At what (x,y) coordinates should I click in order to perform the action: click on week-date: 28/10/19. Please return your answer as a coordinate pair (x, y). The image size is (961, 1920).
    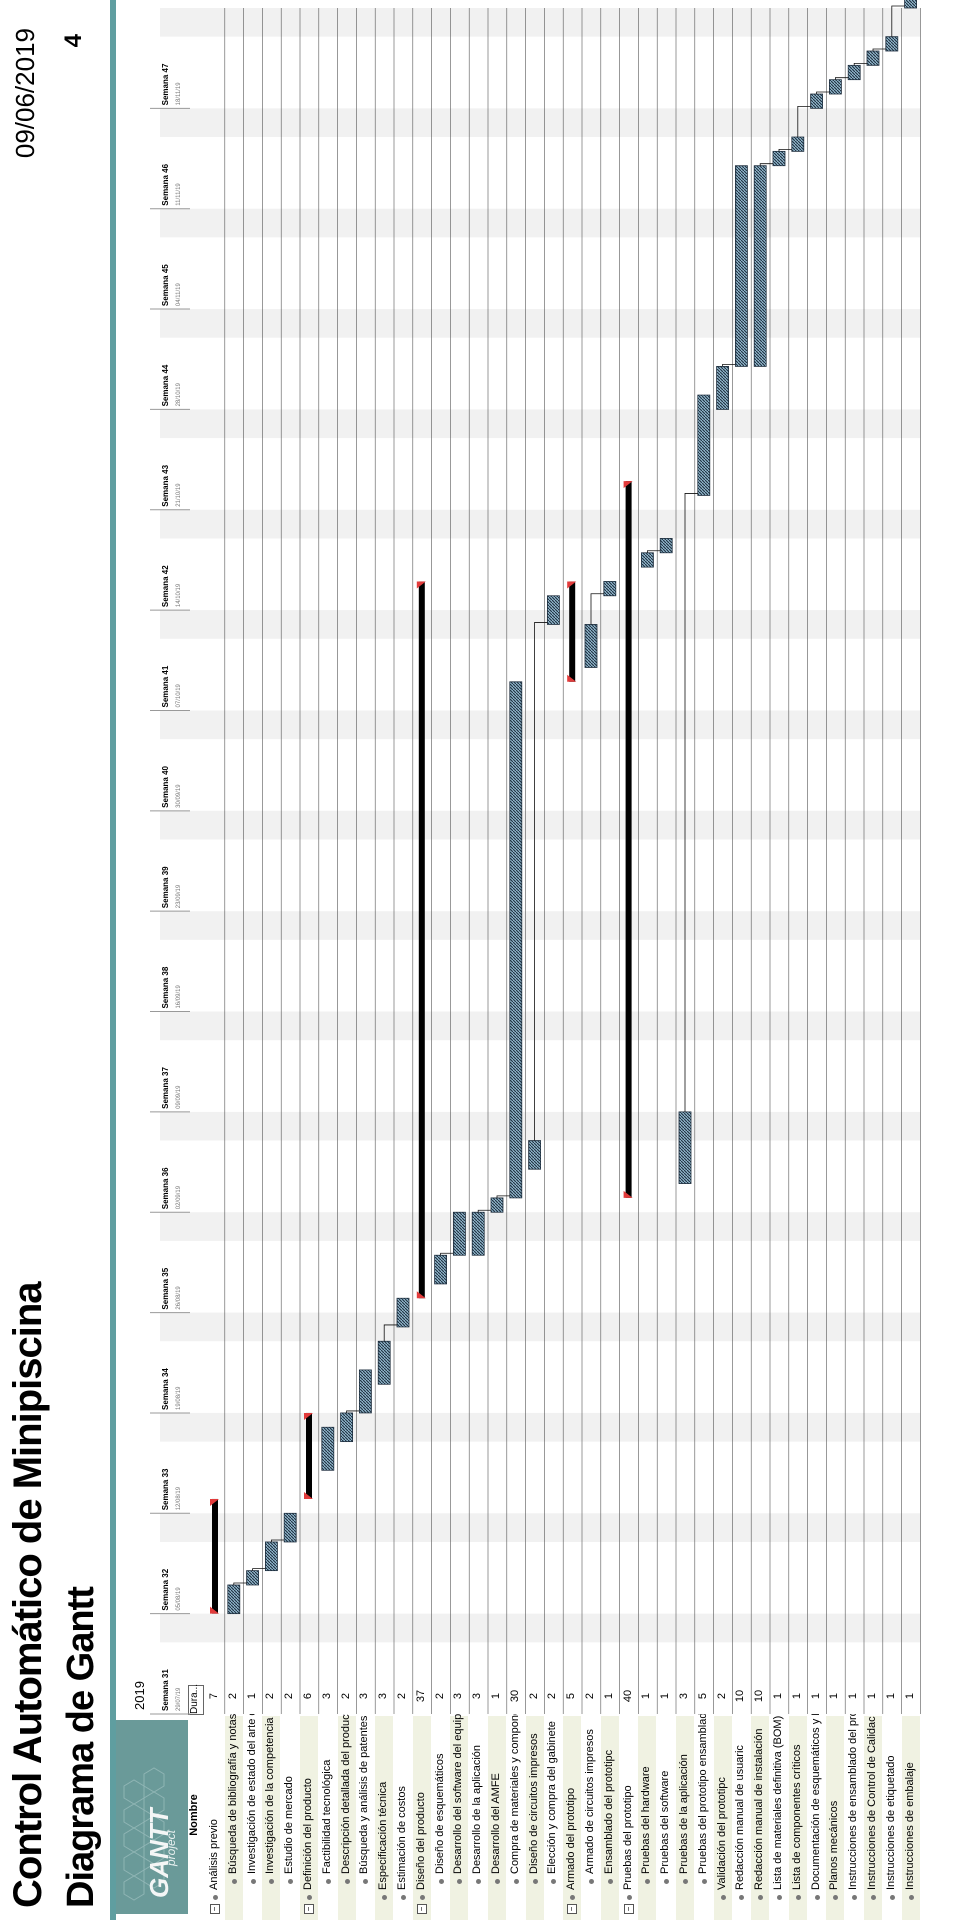
    Looking at the image, I should click on (179, 394).